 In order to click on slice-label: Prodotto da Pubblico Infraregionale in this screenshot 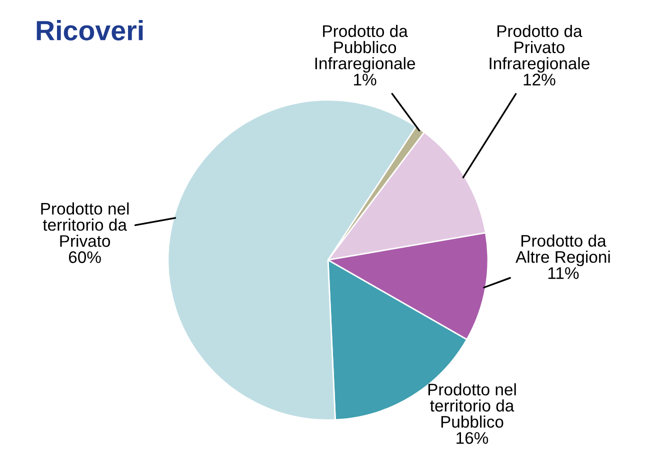, I will do `click(365, 48)`.